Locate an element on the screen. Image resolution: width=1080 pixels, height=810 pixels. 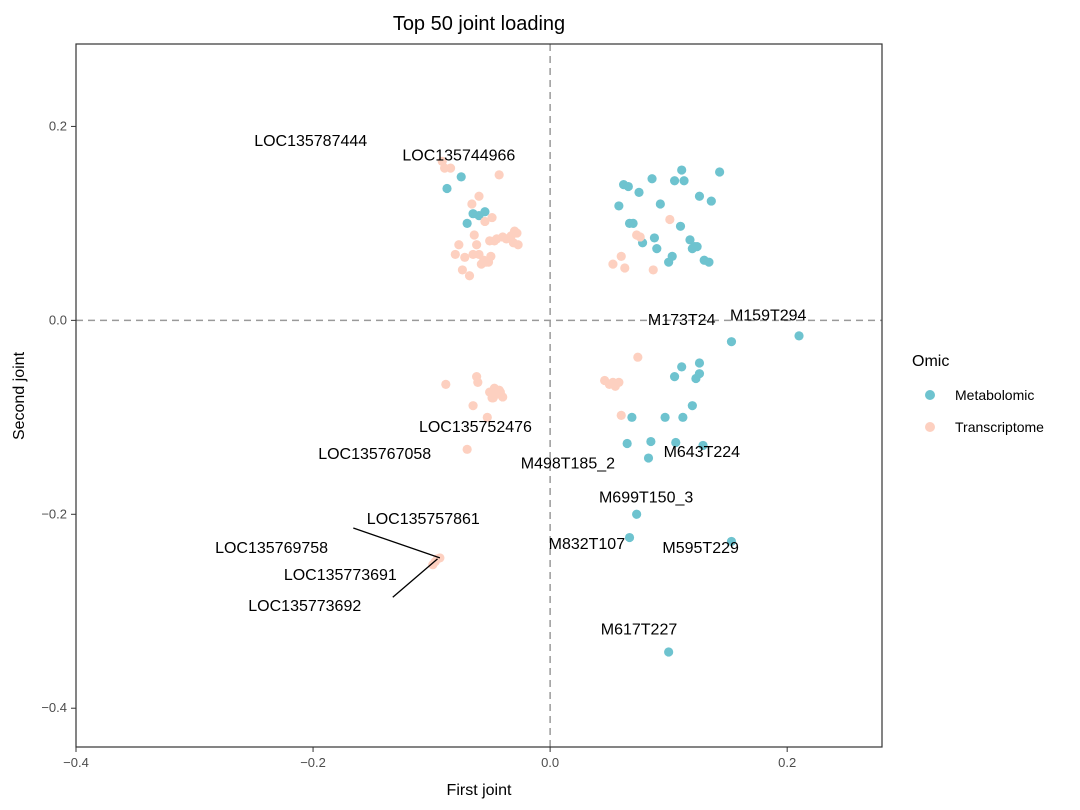
legend: Omic Metabolomic Transcriptome is located at coordinates (978, 394).